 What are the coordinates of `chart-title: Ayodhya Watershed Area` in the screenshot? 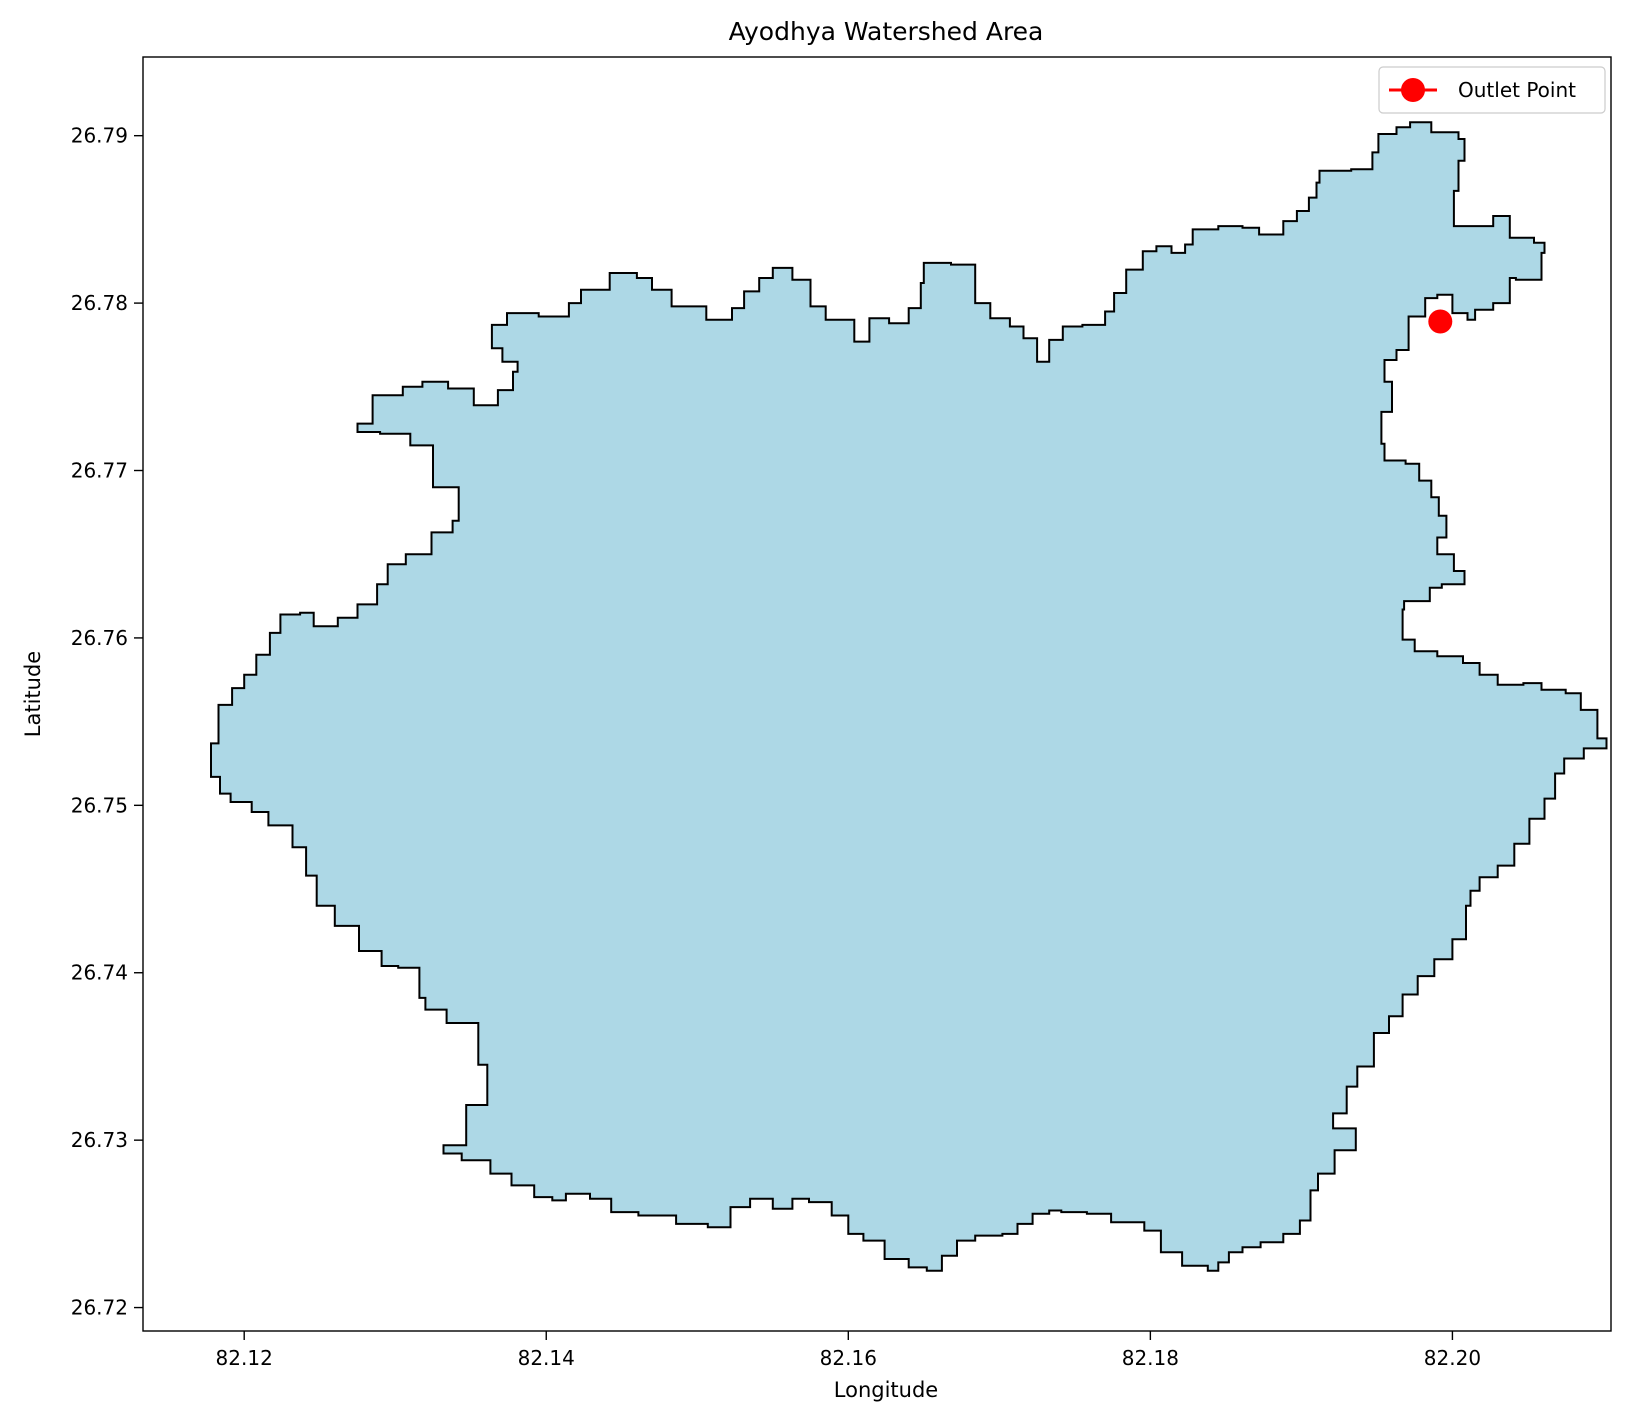 It's located at (886, 31).